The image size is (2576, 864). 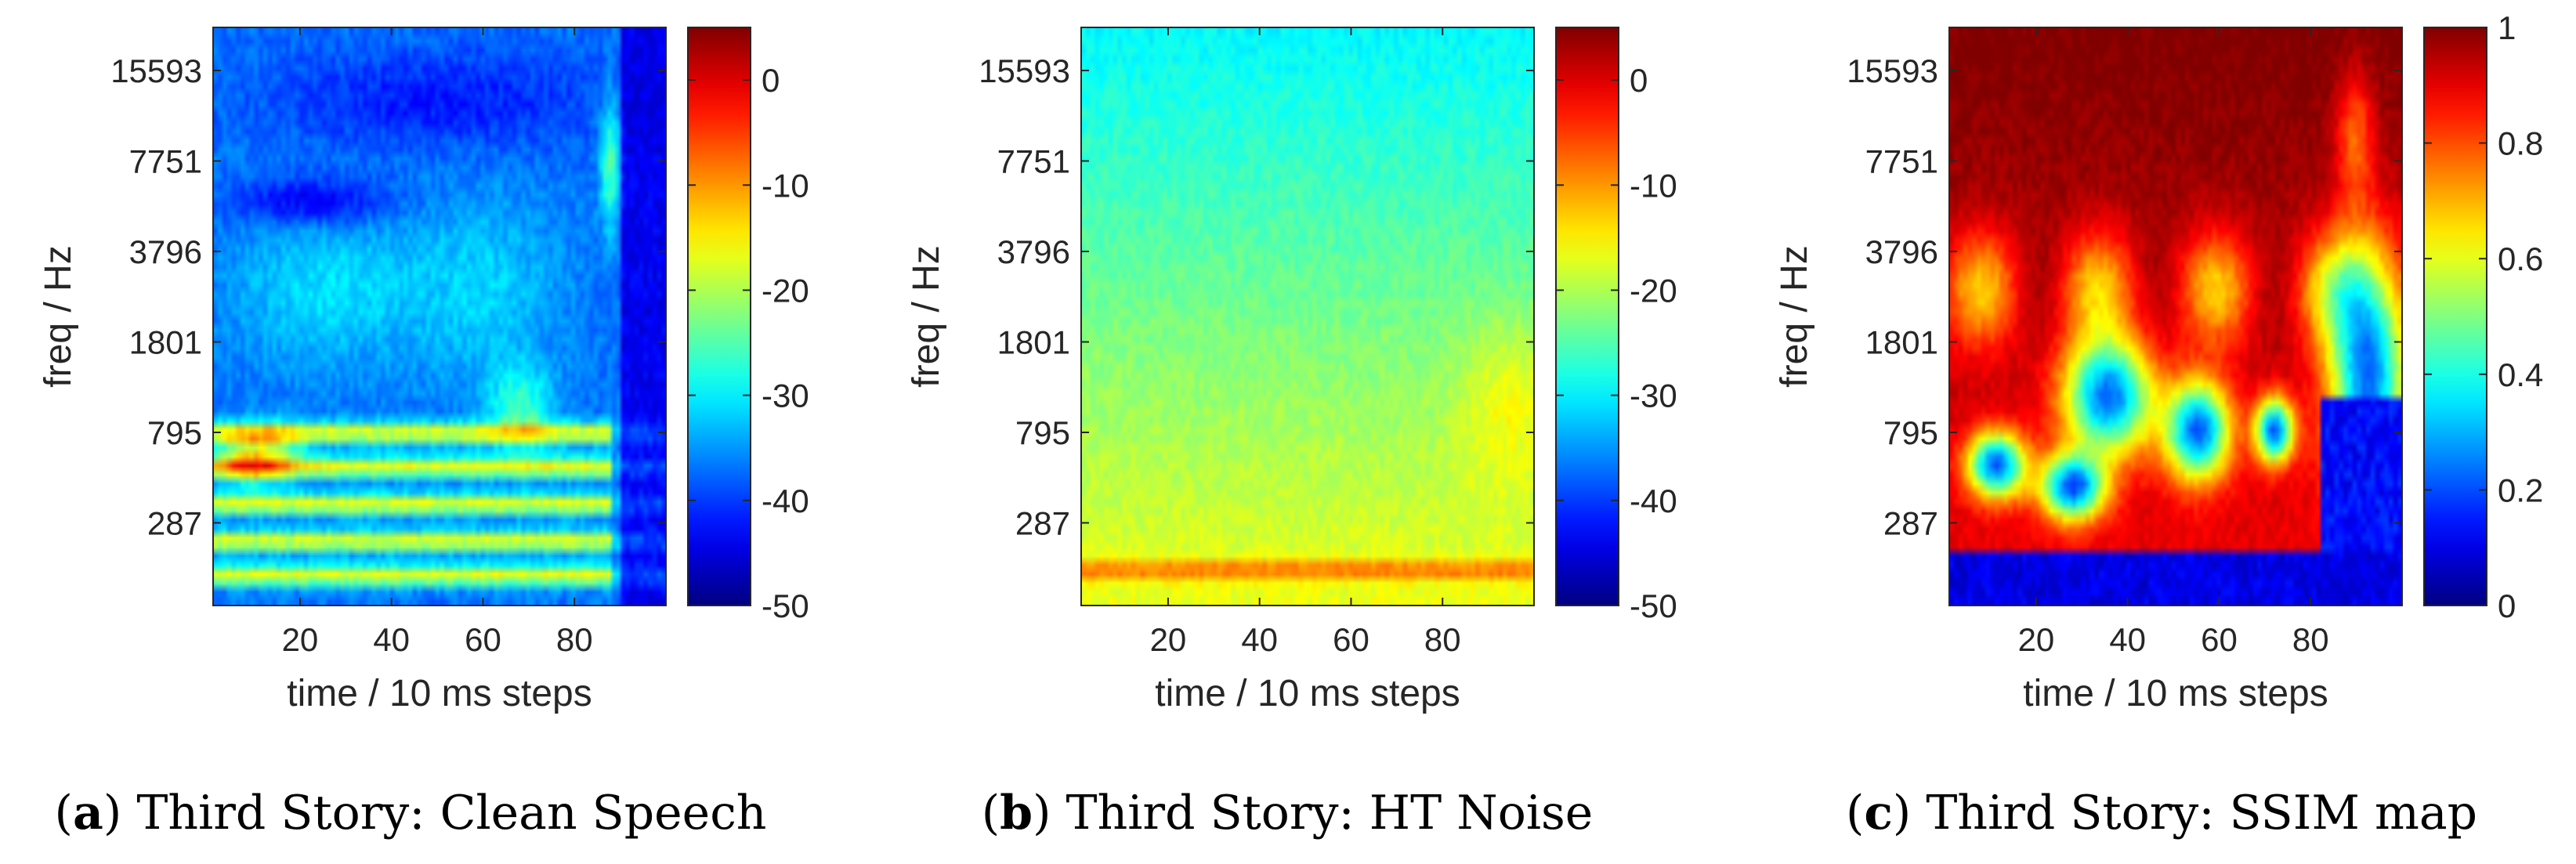 What do you see at coordinates (2507, 28) in the screenshot?
I see `colorbar-tick-label: 1` at bounding box center [2507, 28].